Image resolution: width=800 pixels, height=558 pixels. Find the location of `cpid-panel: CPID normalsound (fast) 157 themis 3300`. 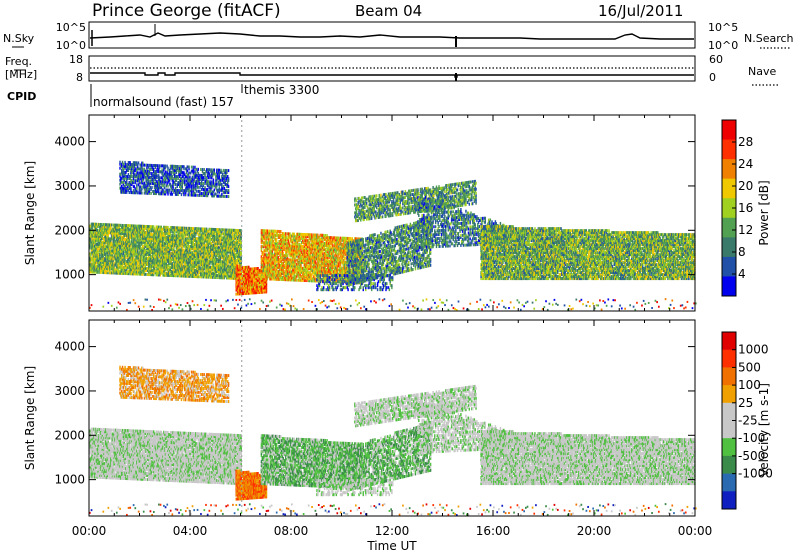

cpid-panel: CPID normalsound (fast) 157 themis 3300 is located at coordinates (163, 96).